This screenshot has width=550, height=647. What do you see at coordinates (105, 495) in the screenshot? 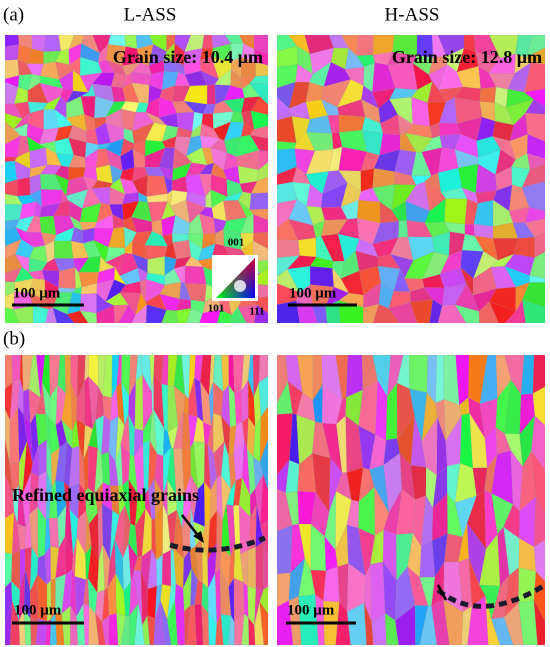
I see `annotation: Refined equiaxial grains` at bounding box center [105, 495].